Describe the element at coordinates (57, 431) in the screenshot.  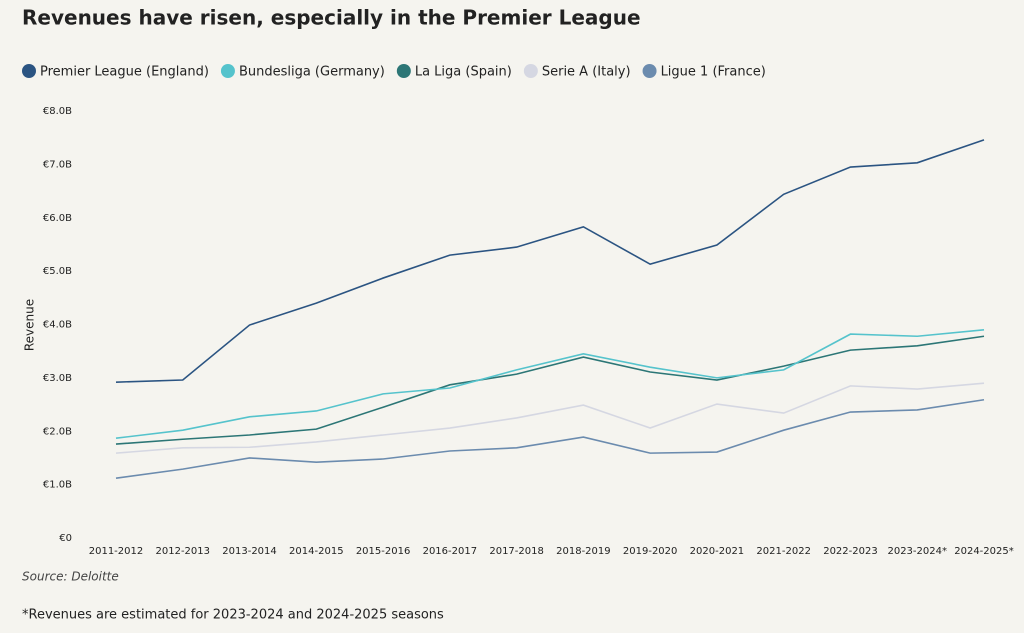
I see `y-tick-label: €2.0B` at that location.